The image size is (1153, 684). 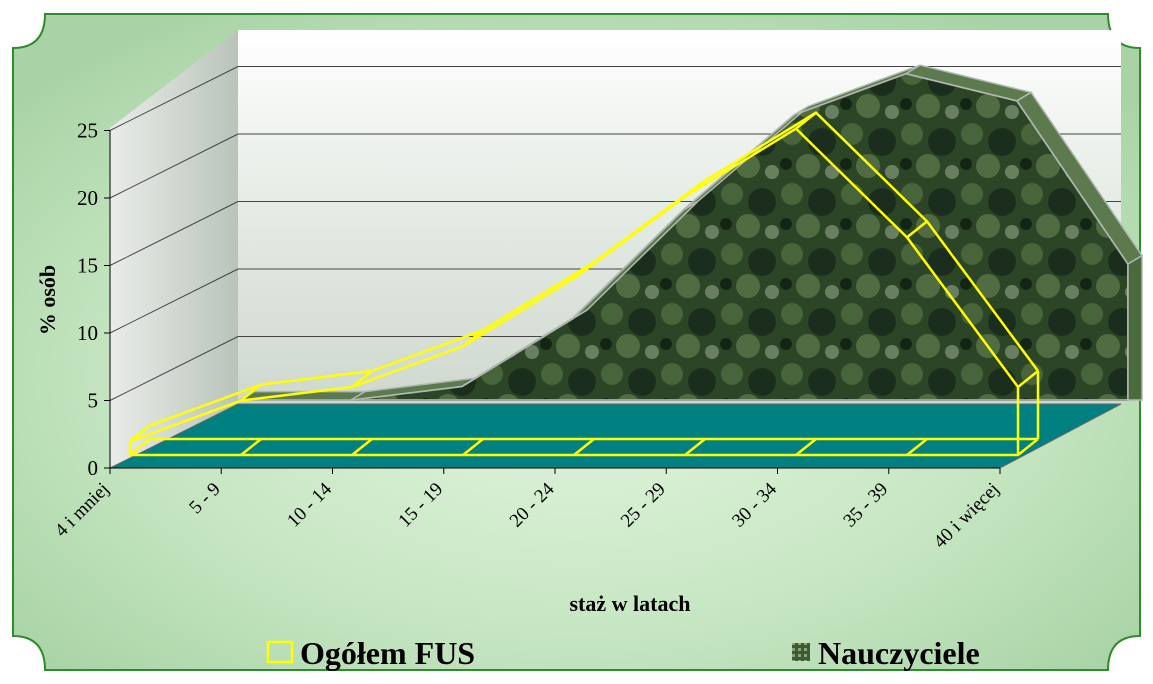 I want to click on y-axis-ticks: 0 5 10 15 20 25, so click(x=94, y=299).